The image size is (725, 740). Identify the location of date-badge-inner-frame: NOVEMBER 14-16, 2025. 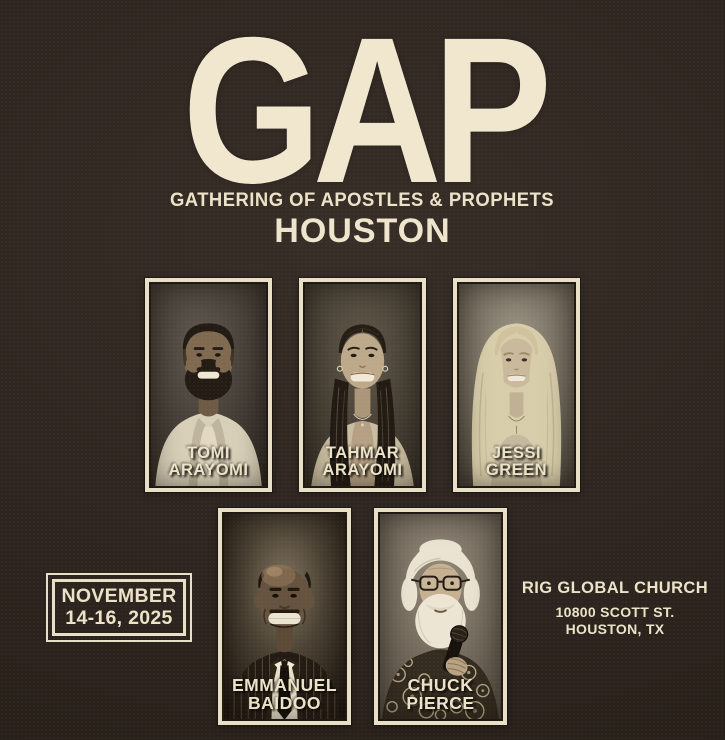
(119, 607).